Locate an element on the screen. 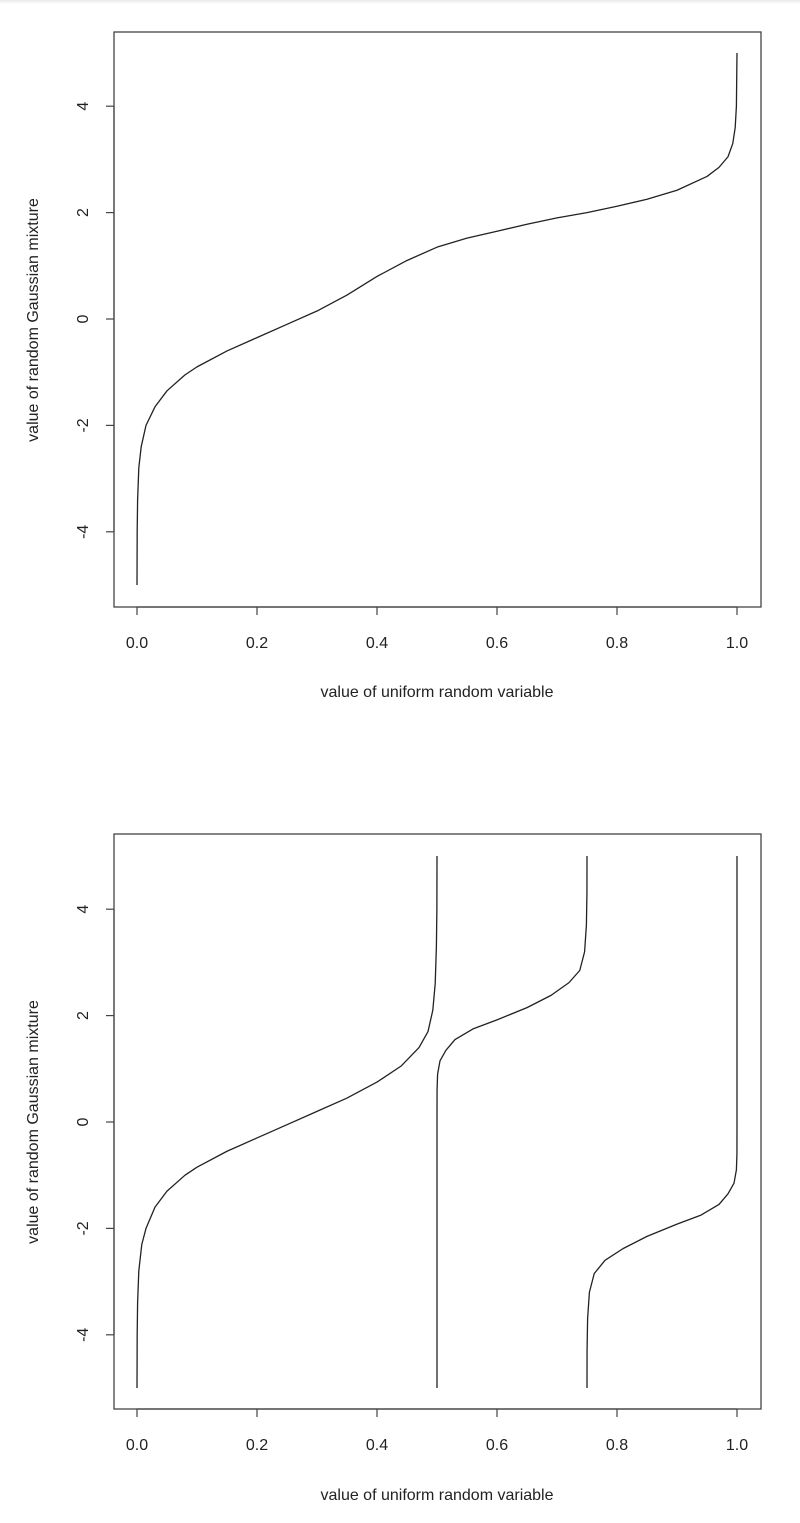  top-edge-shade is located at coordinates (400, 2).